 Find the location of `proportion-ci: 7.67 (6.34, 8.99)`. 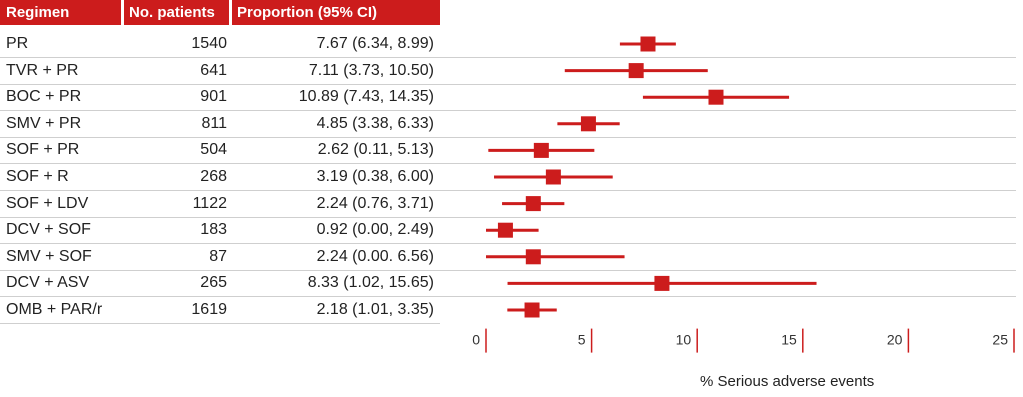

proportion-ci: 7.67 (6.34, 8.99) is located at coordinates (375, 43).